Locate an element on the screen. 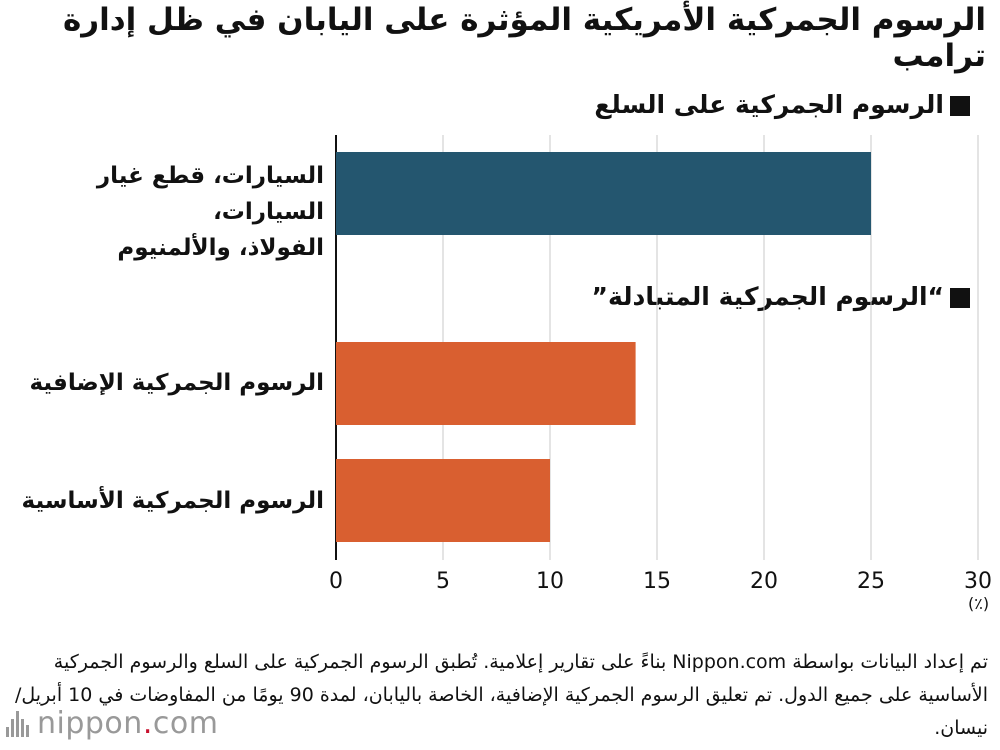  category-label-line: الرسوم الجمركية الأساسية is located at coordinates (173, 501).